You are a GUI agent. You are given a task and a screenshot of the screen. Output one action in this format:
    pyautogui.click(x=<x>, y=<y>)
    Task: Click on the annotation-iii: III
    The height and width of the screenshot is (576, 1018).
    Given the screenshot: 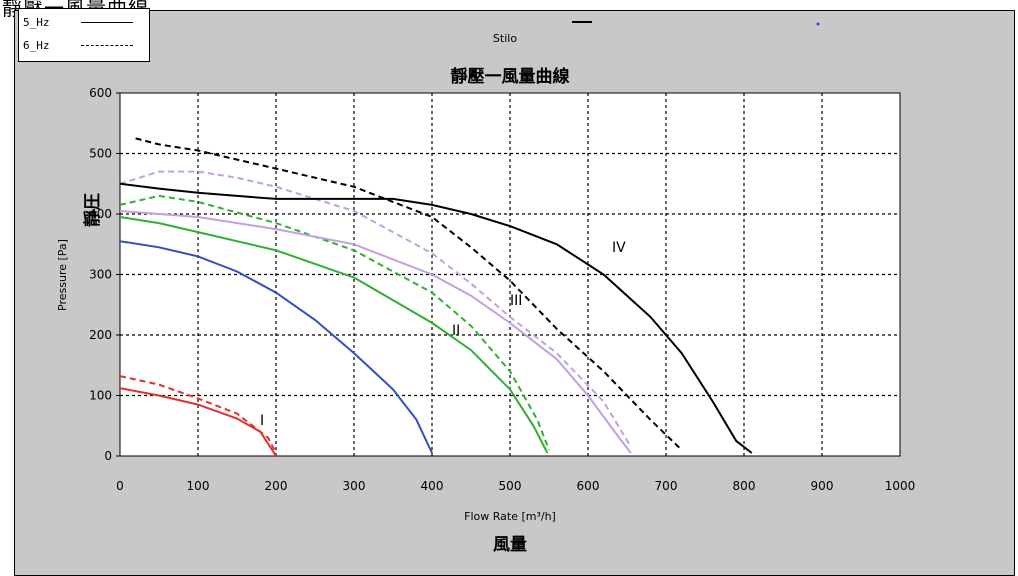 What is the action you would take?
    pyautogui.click(x=516, y=301)
    